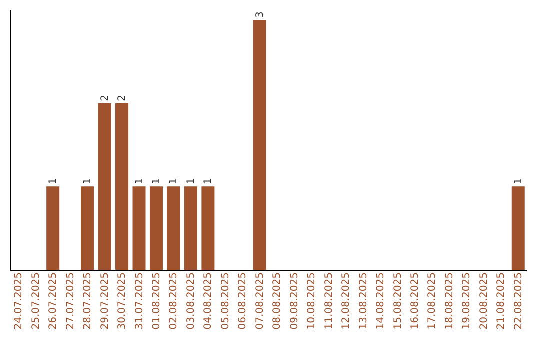 This screenshot has height=340, width=540. What do you see at coordinates (450, 301) in the screenshot?
I see `x-tick-label: 18.08.2025` at bounding box center [450, 301].